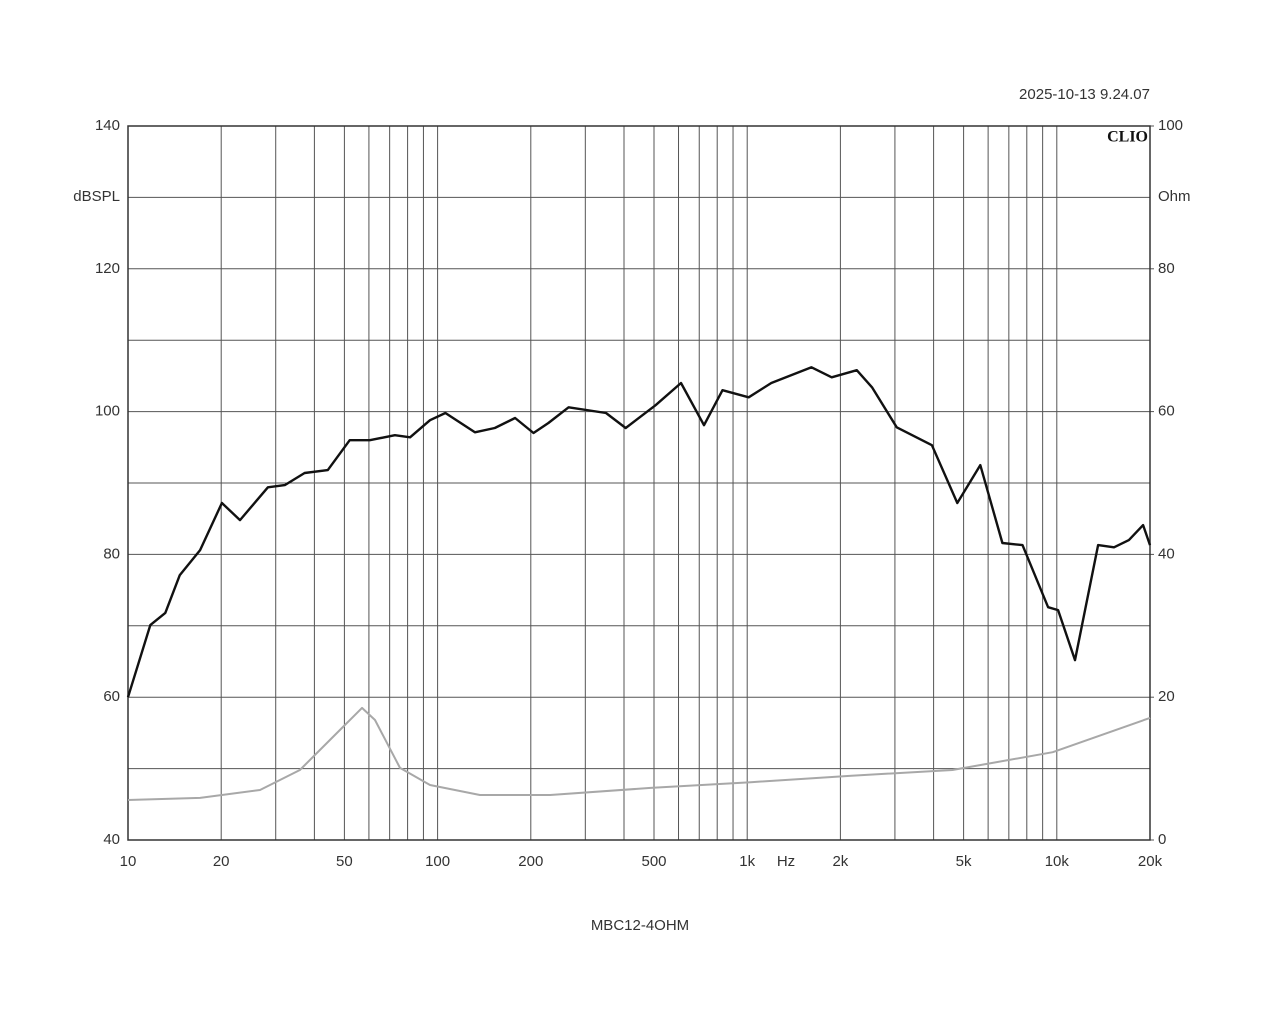 Image resolution: width=1280 pixels, height=1012 pixels. I want to click on y2-tick-label: 20, so click(1166, 696).